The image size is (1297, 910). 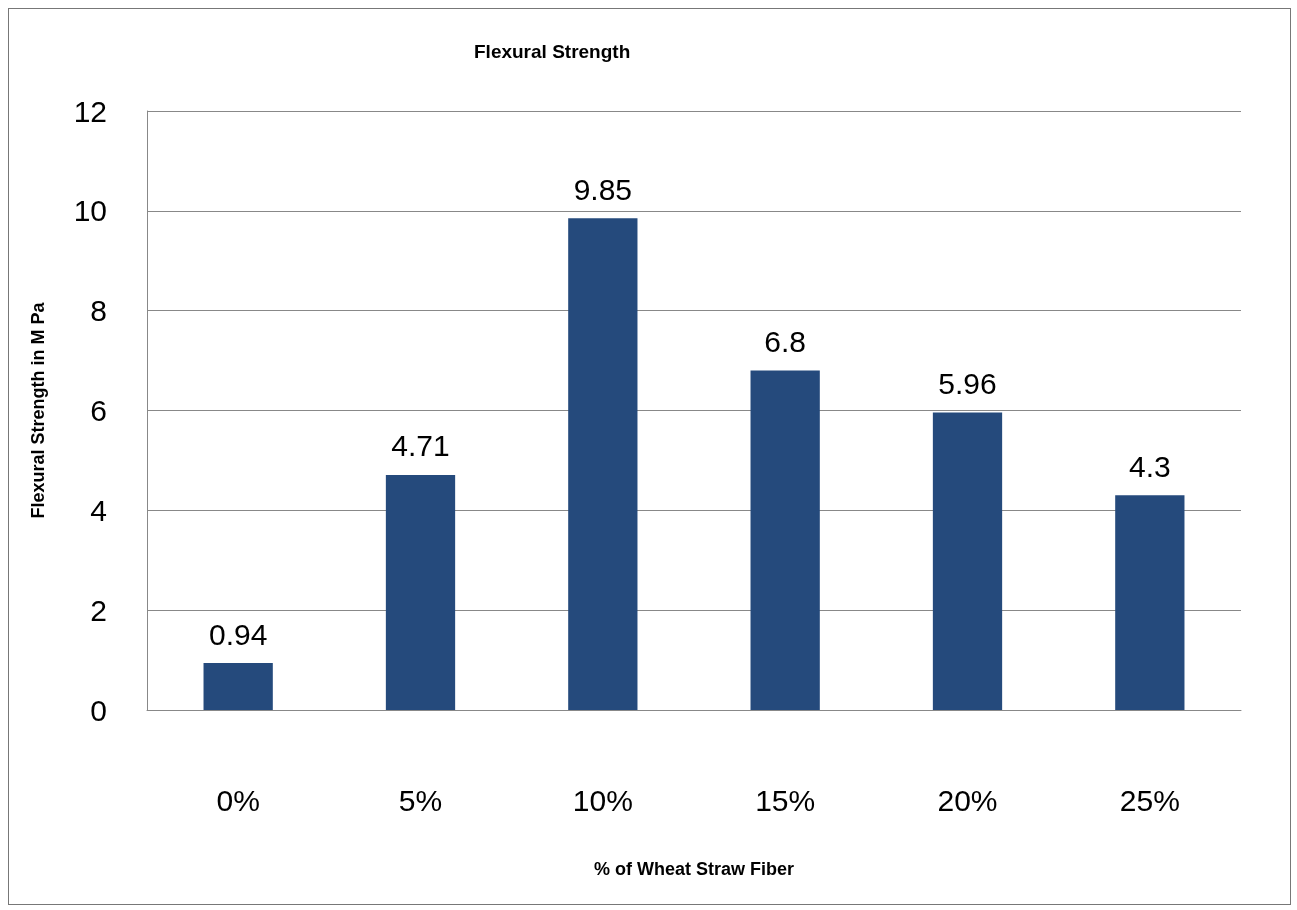 I want to click on y-tick-label: 10, so click(x=90, y=211).